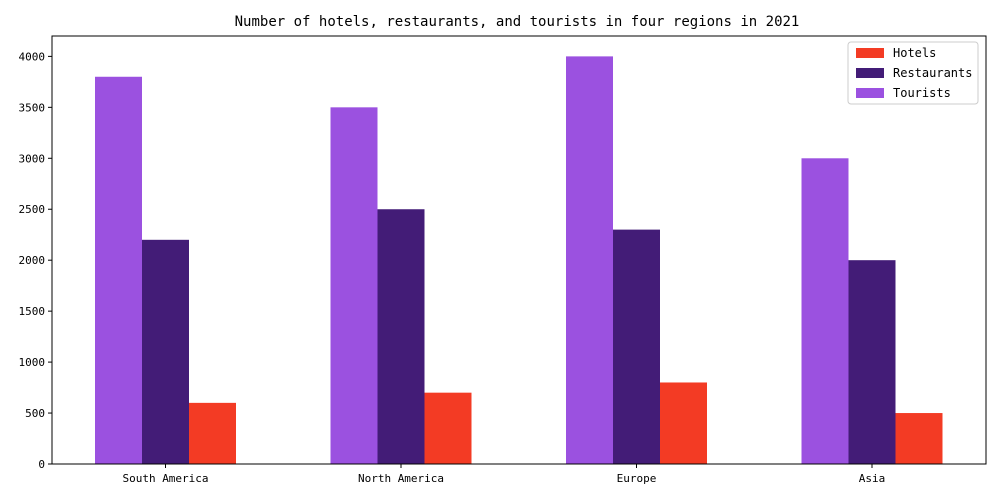 This screenshot has width=1000, height=500. Describe the element at coordinates (165, 478) in the screenshot. I see `x-tick-label-south-america: South America` at that location.